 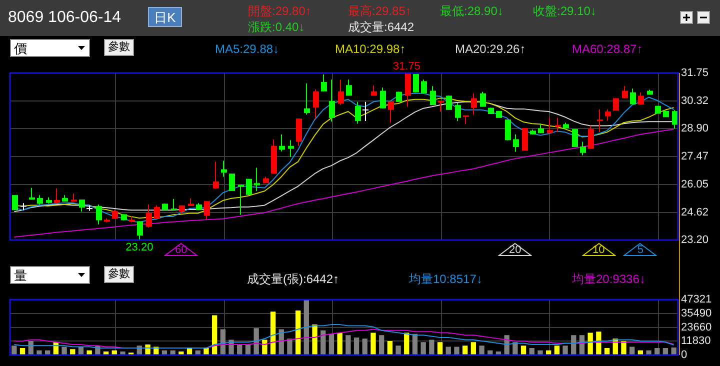 I want to click on text: MA60:28.87↑, so click(x=607, y=49).